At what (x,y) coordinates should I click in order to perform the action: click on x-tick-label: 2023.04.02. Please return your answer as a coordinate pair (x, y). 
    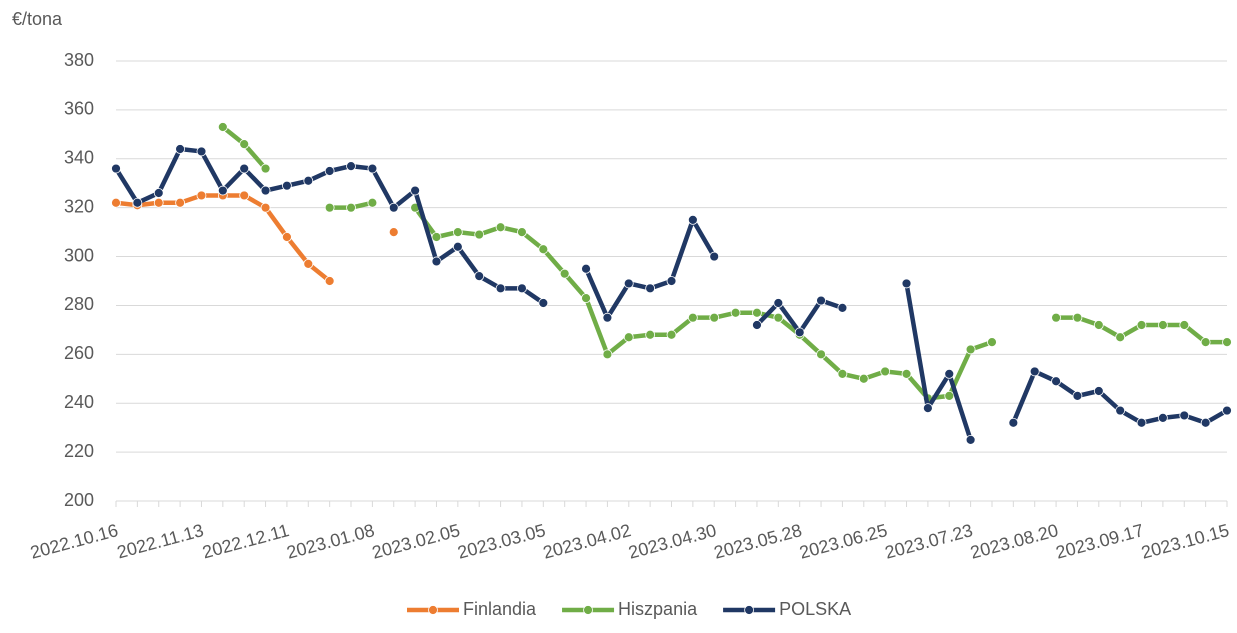
    Looking at the image, I should click on (587, 541).